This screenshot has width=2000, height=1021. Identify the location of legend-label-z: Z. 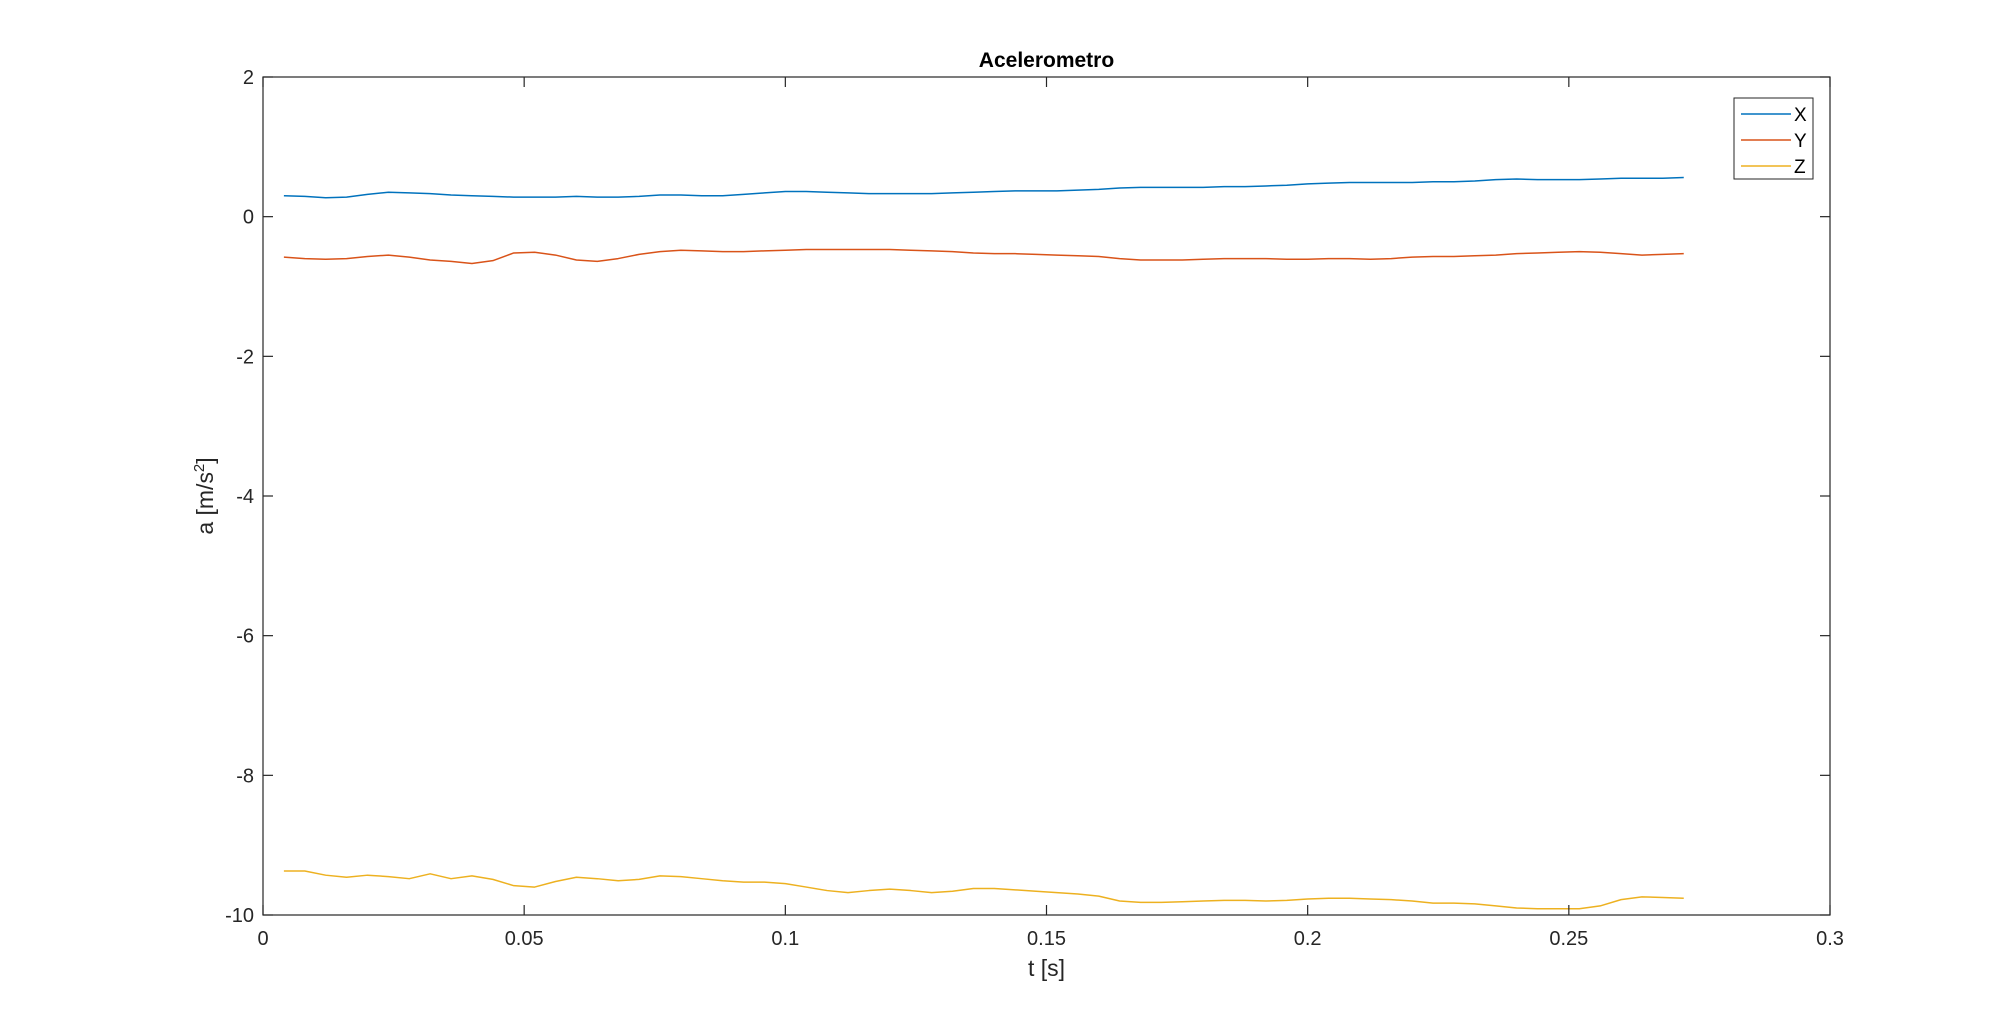
(1800, 167).